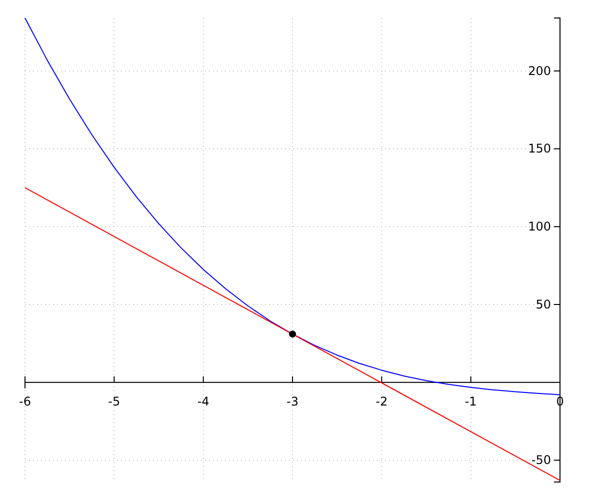 The image size is (600, 500). I want to click on y-tick-label: 100, so click(539, 226).